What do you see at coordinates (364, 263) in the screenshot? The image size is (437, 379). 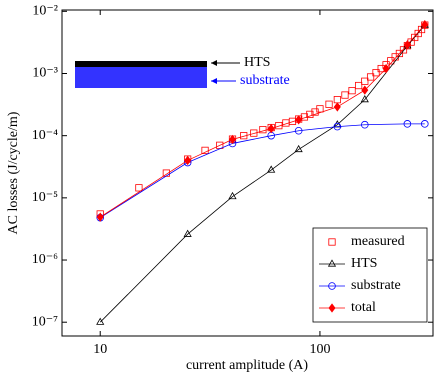 I see `legend-label: HTS` at bounding box center [364, 263].